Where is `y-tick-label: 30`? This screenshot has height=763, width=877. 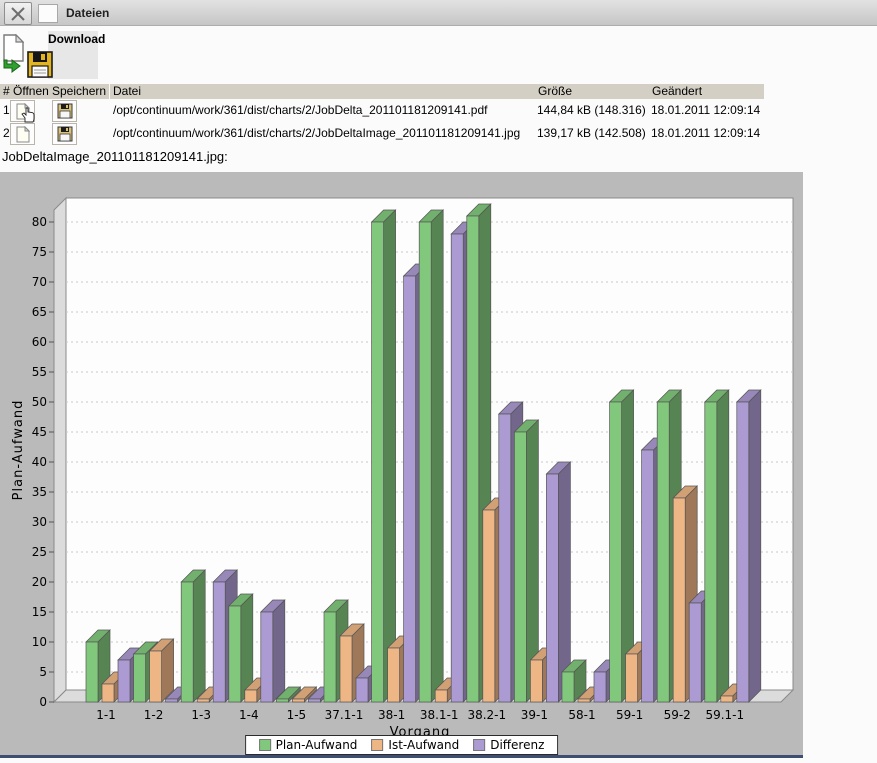 y-tick-label: 30 is located at coordinates (39, 522).